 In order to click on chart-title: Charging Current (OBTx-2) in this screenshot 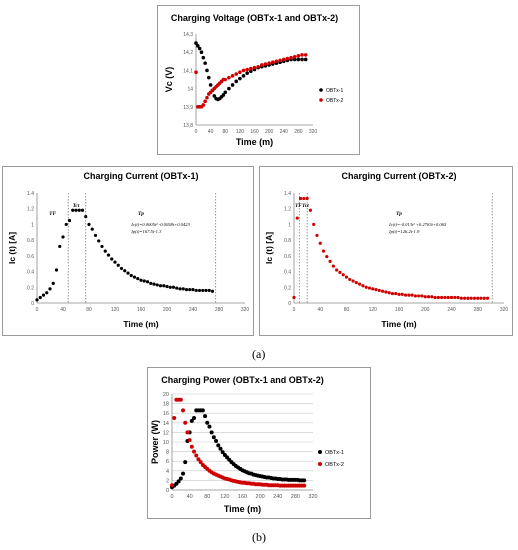, I will do `click(398, 176)`.